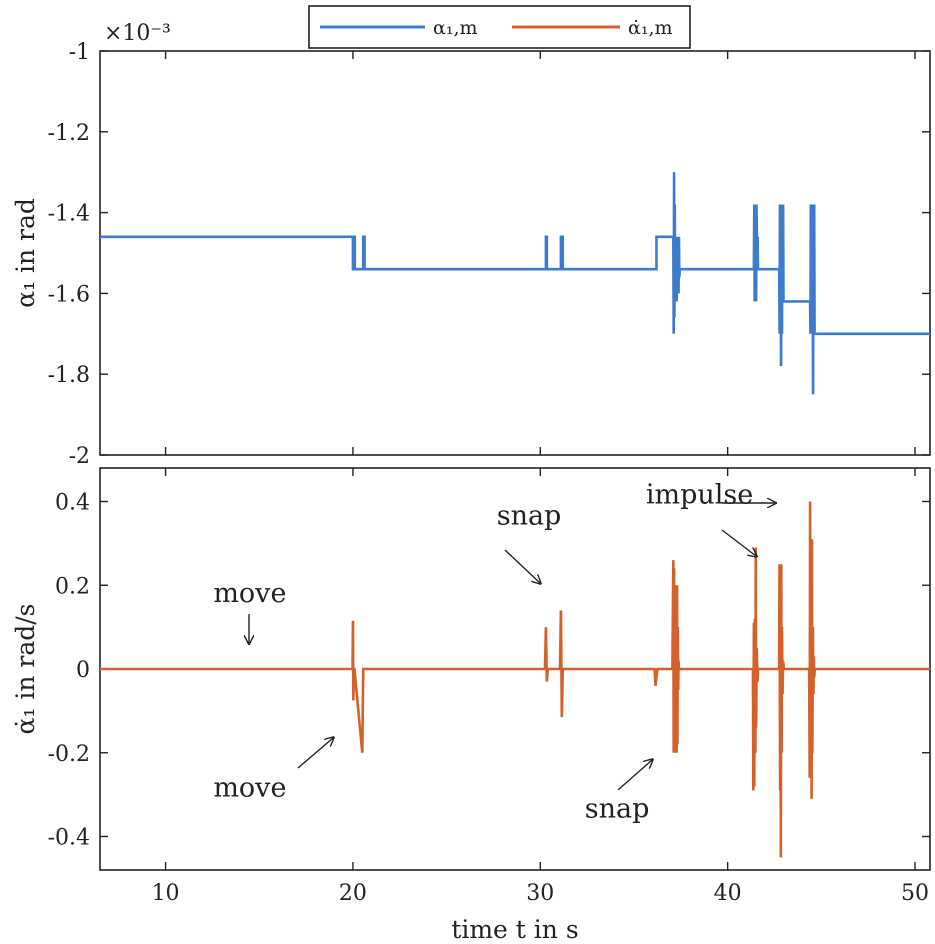 The width and height of the screenshot is (935, 944). Describe the element at coordinates (137, 33) in the screenshot. I see `top-y-exponent: ×10⁻³` at that location.